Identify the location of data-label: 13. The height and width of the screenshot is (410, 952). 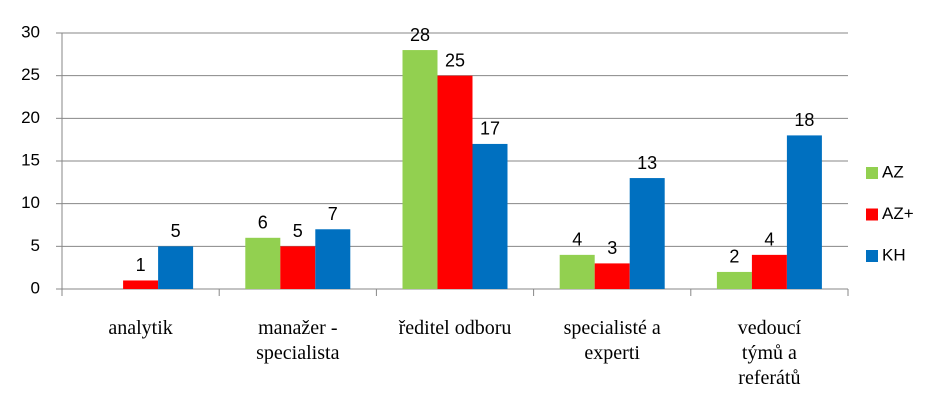
(647, 163).